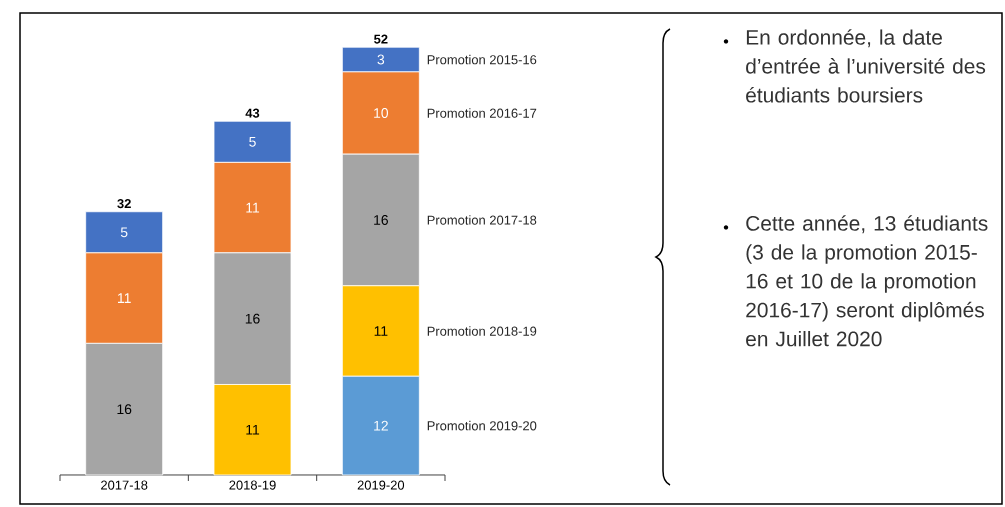 The height and width of the screenshot is (507, 1005). What do you see at coordinates (482, 220) in the screenshot?
I see `series-label: Promotion 2017-18` at bounding box center [482, 220].